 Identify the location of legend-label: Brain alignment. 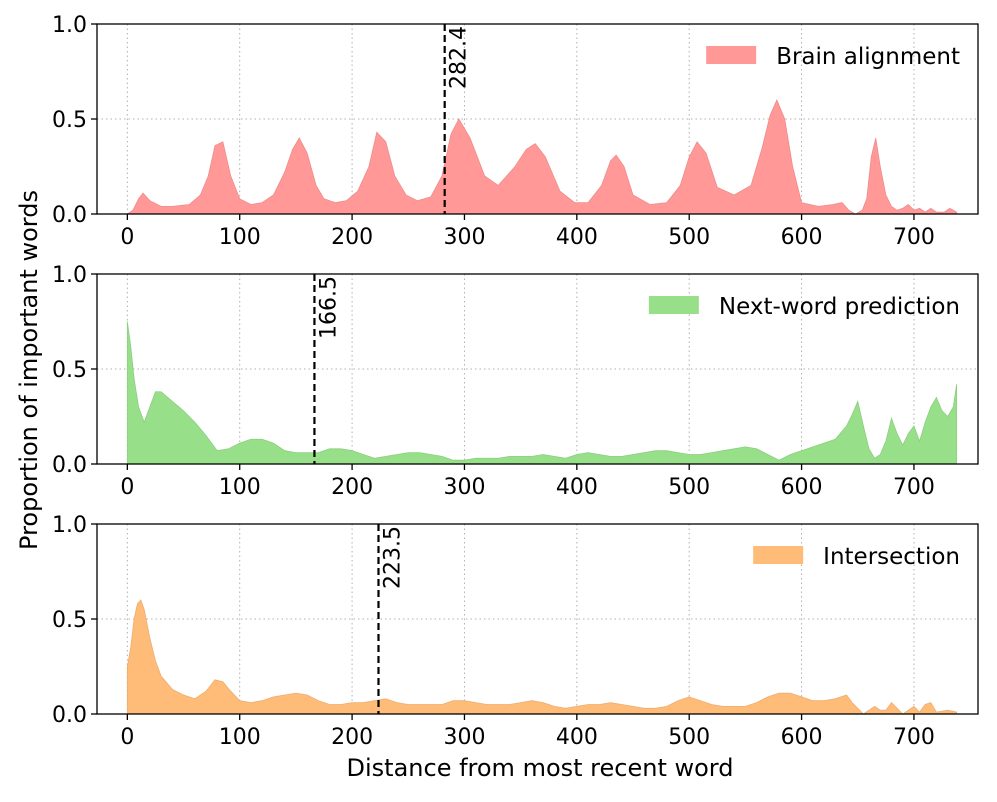
(868, 57).